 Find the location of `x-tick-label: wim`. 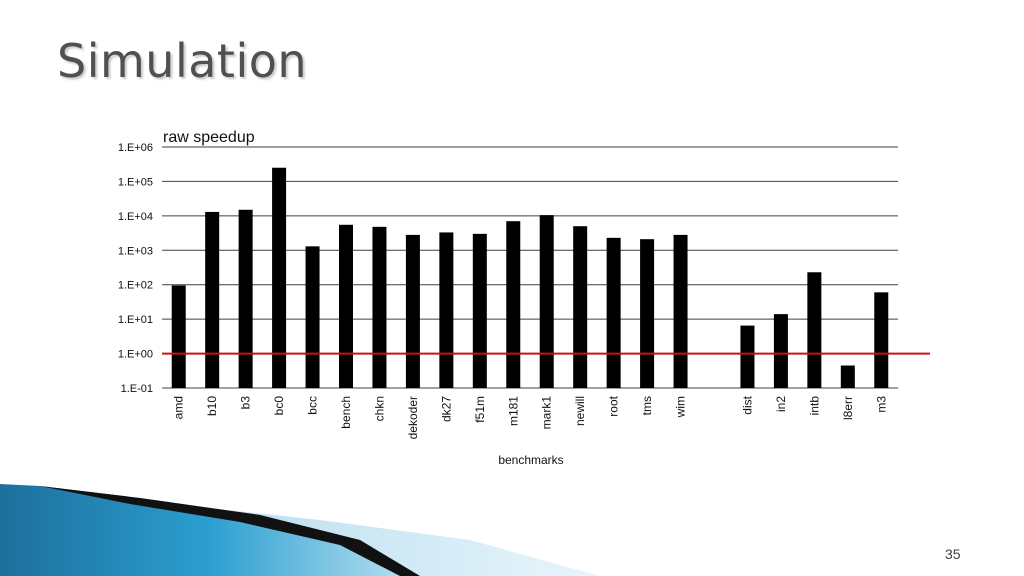

x-tick-label: wim is located at coordinates (681, 407).